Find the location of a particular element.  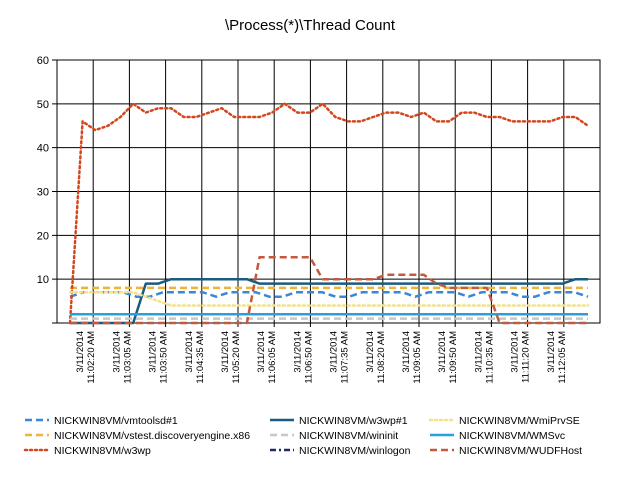

legend-label: NICKWIN8VM/w3wp#1 is located at coordinates (353, 421).